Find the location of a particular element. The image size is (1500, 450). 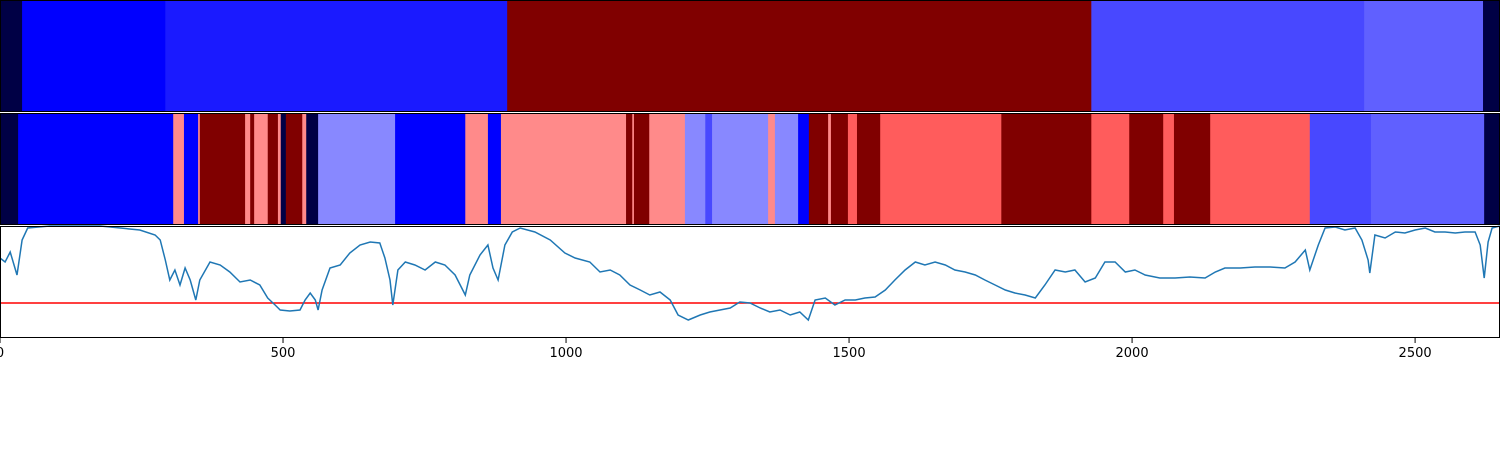

x-tick-label: 2500 is located at coordinates (1415, 353).